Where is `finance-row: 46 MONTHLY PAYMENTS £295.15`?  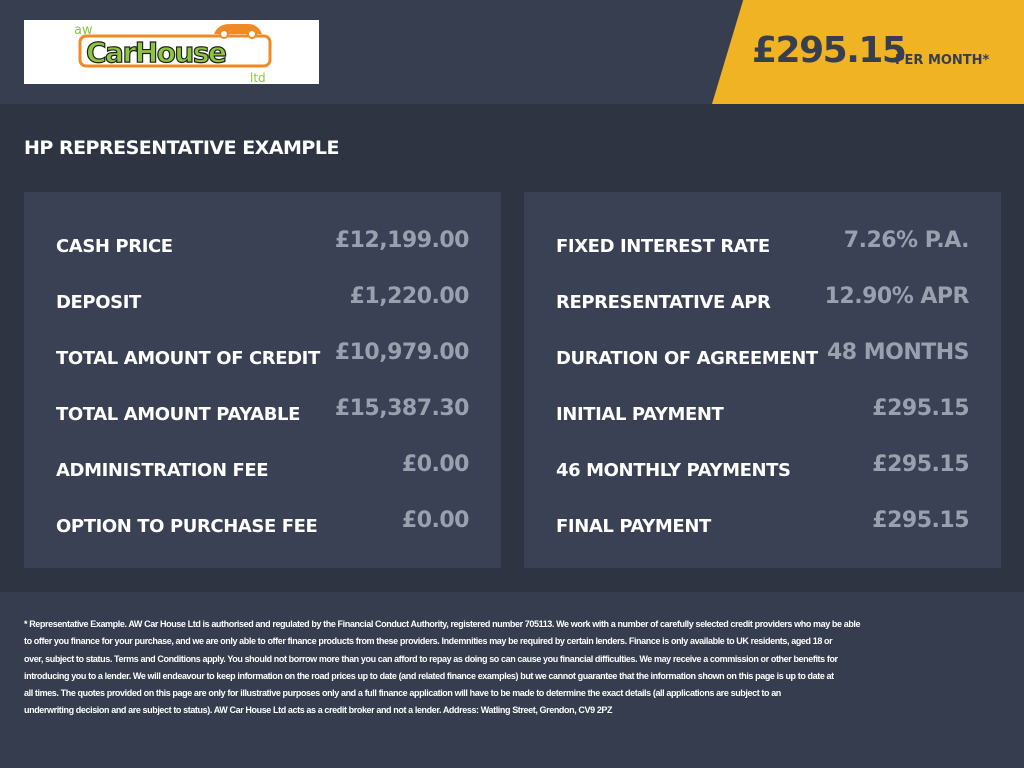 finance-row: 46 MONTHLY PAYMENTS £295.15 is located at coordinates (762, 467).